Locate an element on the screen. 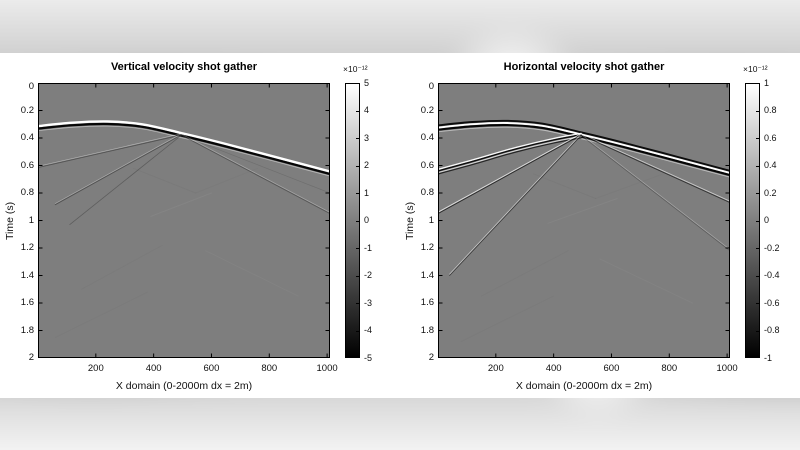 The height and width of the screenshot is (450, 800). colorbar-gradient-left is located at coordinates (352, 220).